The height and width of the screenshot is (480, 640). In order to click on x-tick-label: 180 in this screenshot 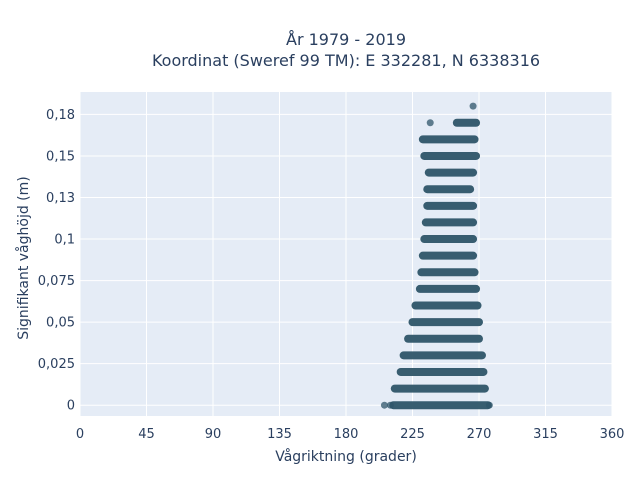, I will do `click(346, 434)`.